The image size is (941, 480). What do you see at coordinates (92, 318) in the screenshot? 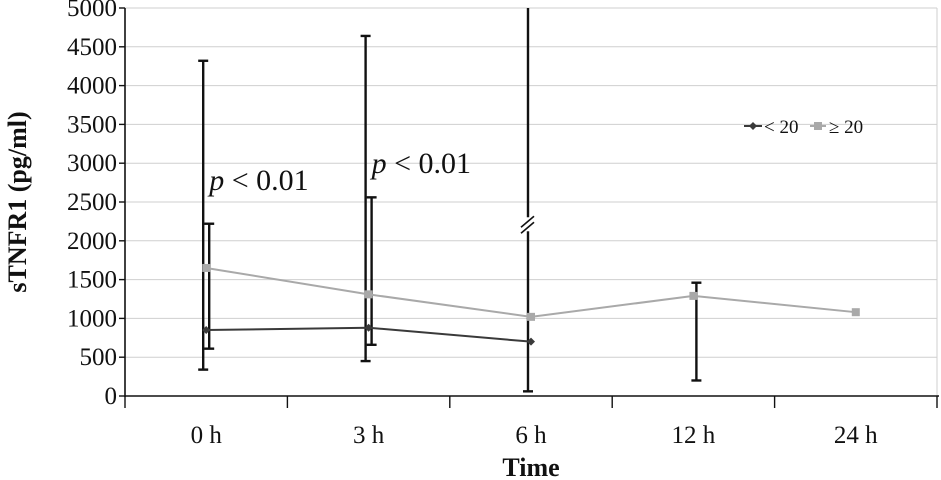
I see `y-tick-label: 1000` at bounding box center [92, 318].